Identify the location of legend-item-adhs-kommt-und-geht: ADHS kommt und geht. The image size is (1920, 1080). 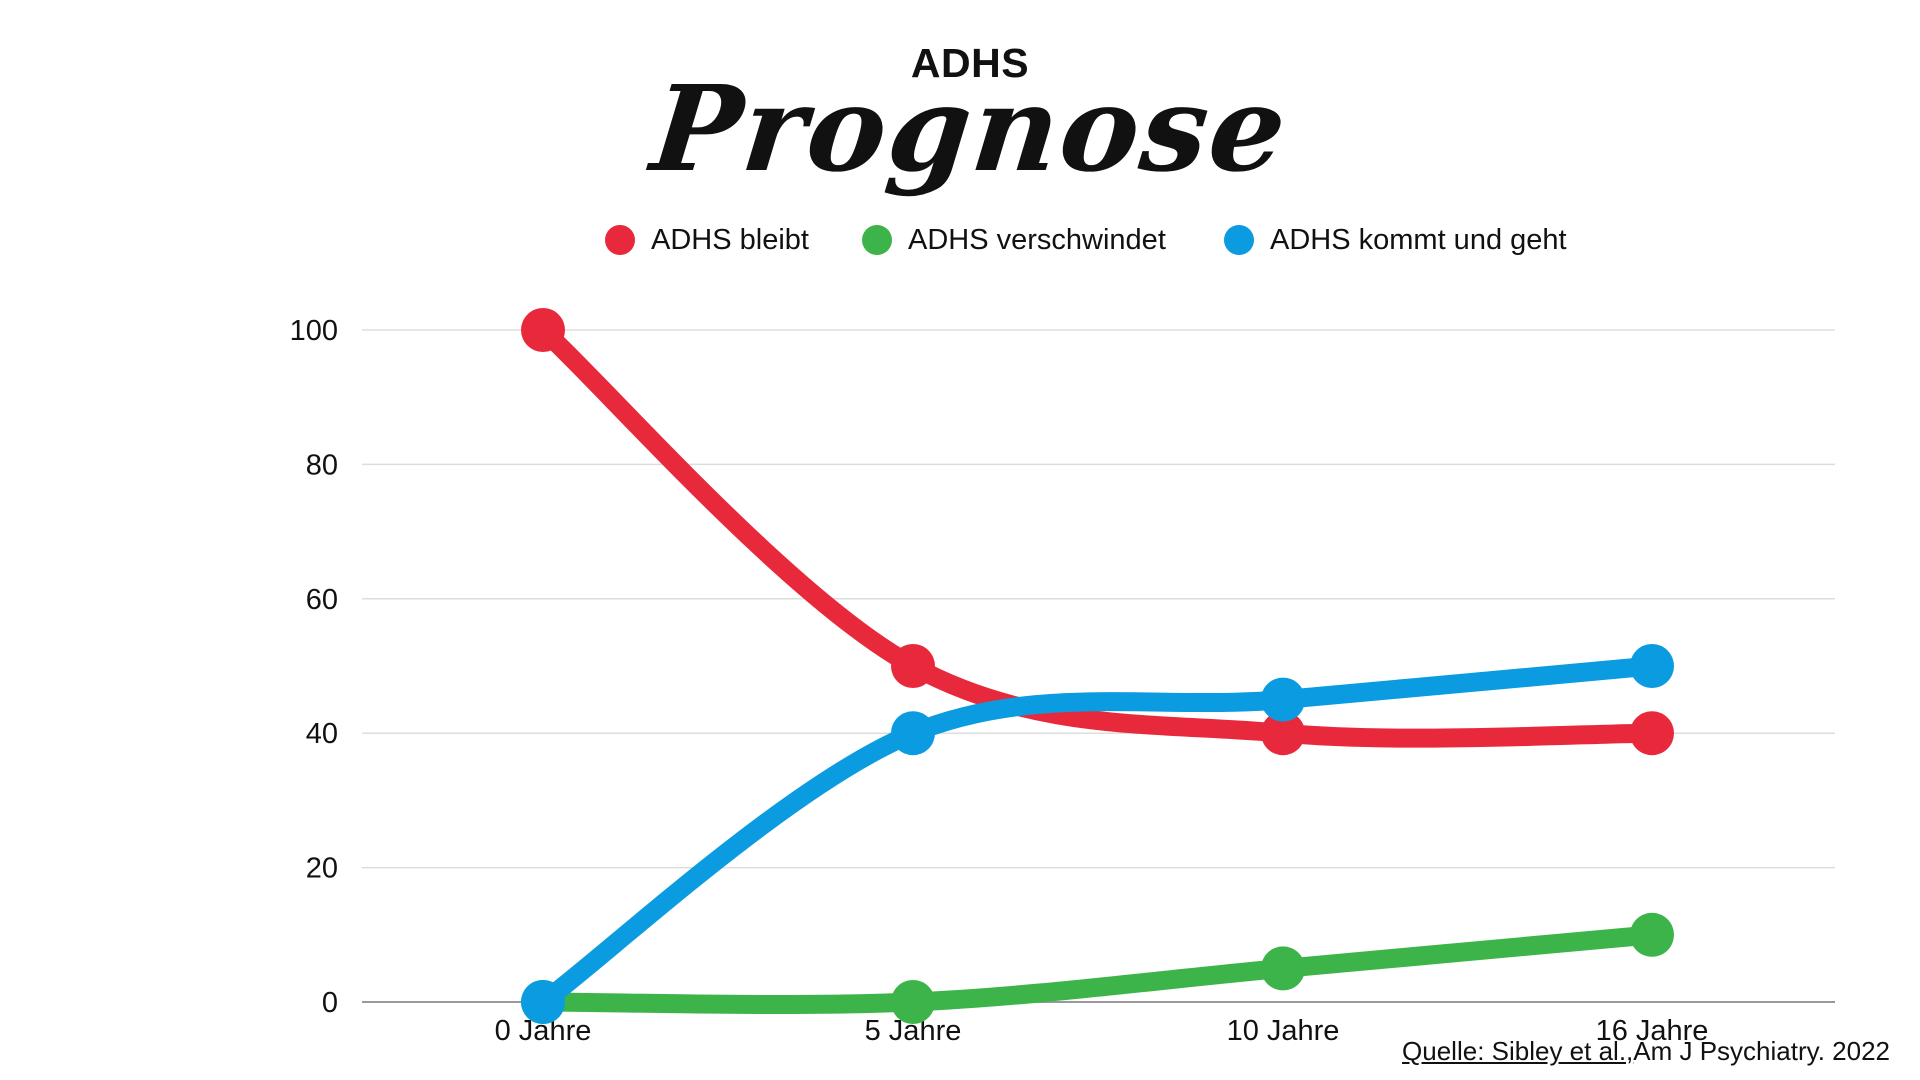
(1395, 240).